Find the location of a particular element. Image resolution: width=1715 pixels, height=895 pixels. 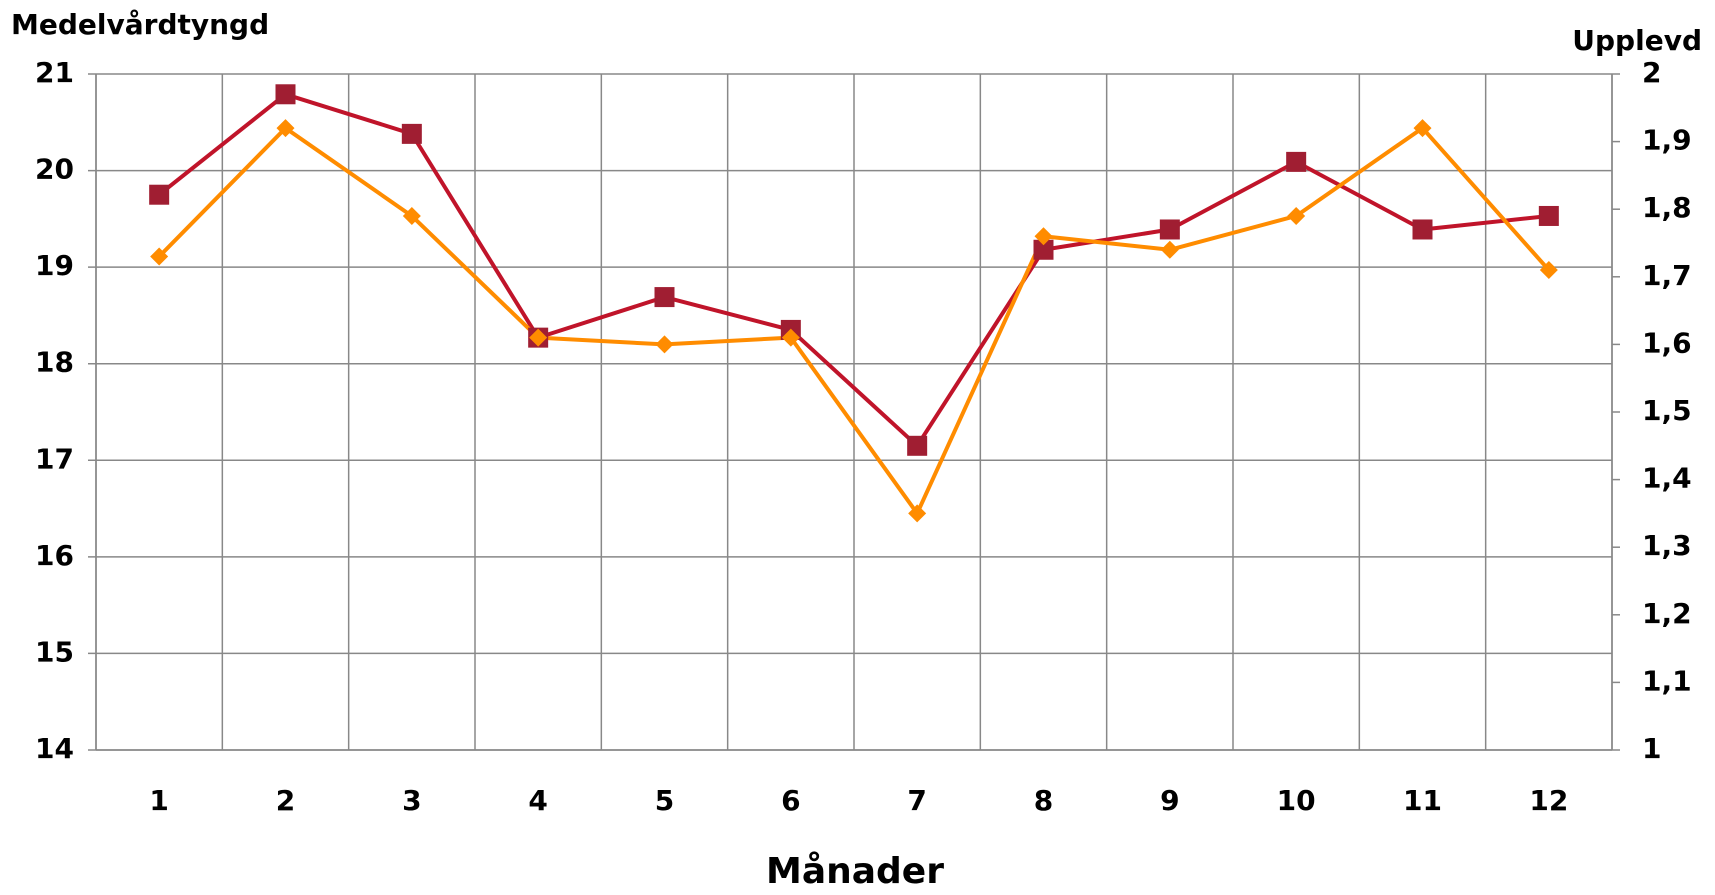

y2-tick-label: 1,4 is located at coordinates (1667, 478).